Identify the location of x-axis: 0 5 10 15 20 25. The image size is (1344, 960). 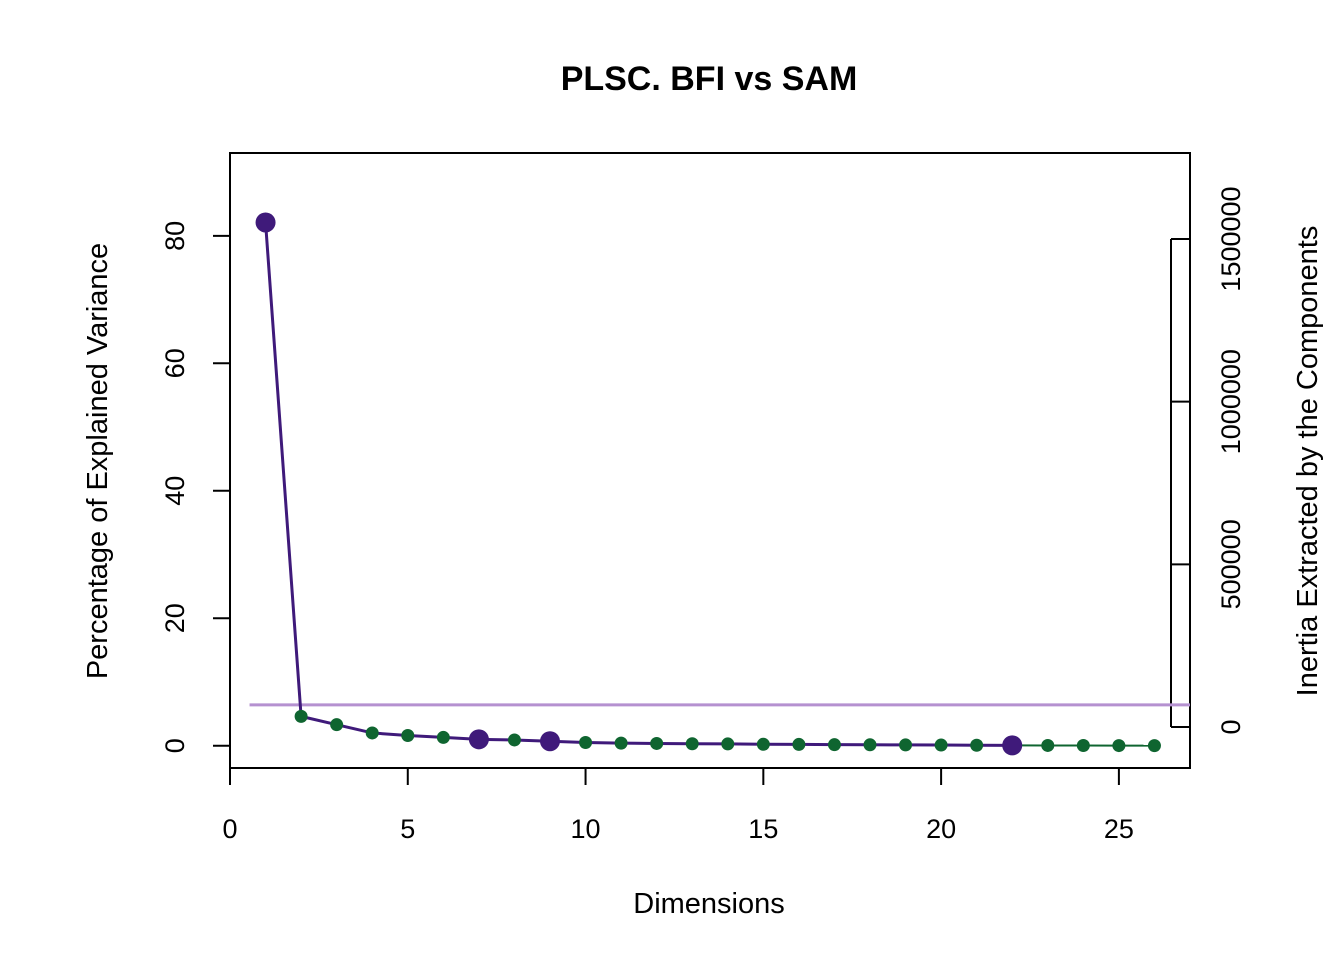
(678, 805).